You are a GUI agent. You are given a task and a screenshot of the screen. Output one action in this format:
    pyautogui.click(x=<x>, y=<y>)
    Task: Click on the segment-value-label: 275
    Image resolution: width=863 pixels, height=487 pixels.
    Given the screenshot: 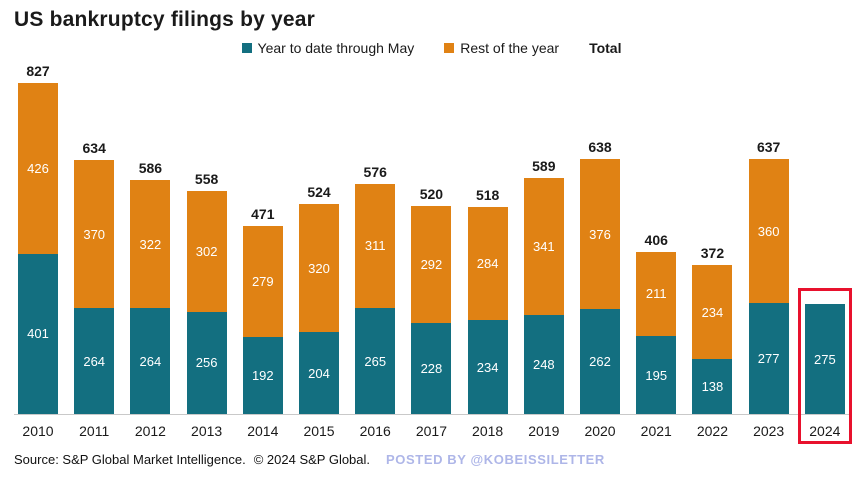 What is the action you would take?
    pyautogui.click(x=824, y=359)
    